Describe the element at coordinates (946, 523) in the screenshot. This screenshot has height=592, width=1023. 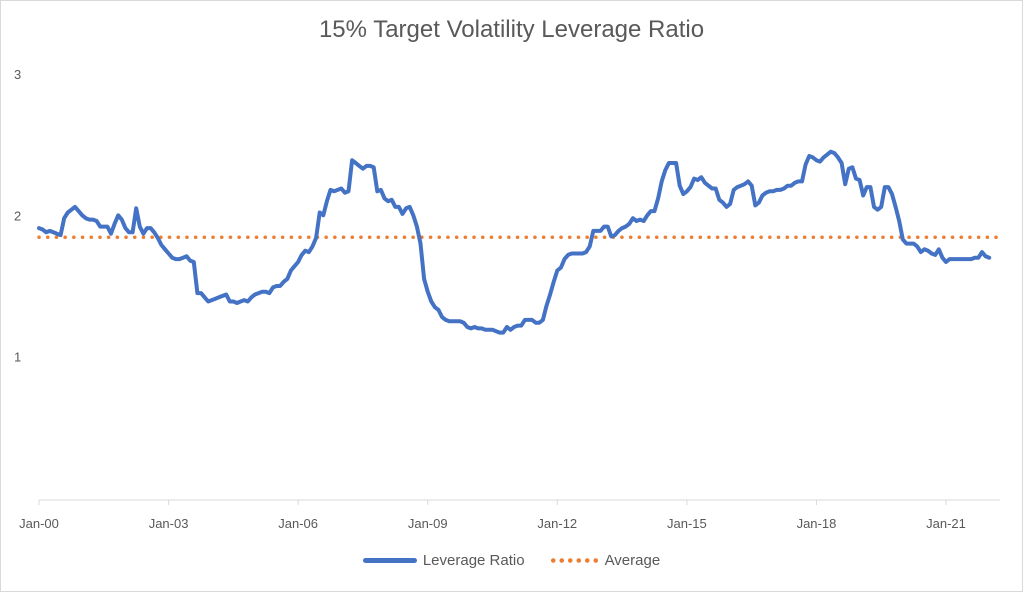
I see `x-tick-label: Jan-21` at that location.